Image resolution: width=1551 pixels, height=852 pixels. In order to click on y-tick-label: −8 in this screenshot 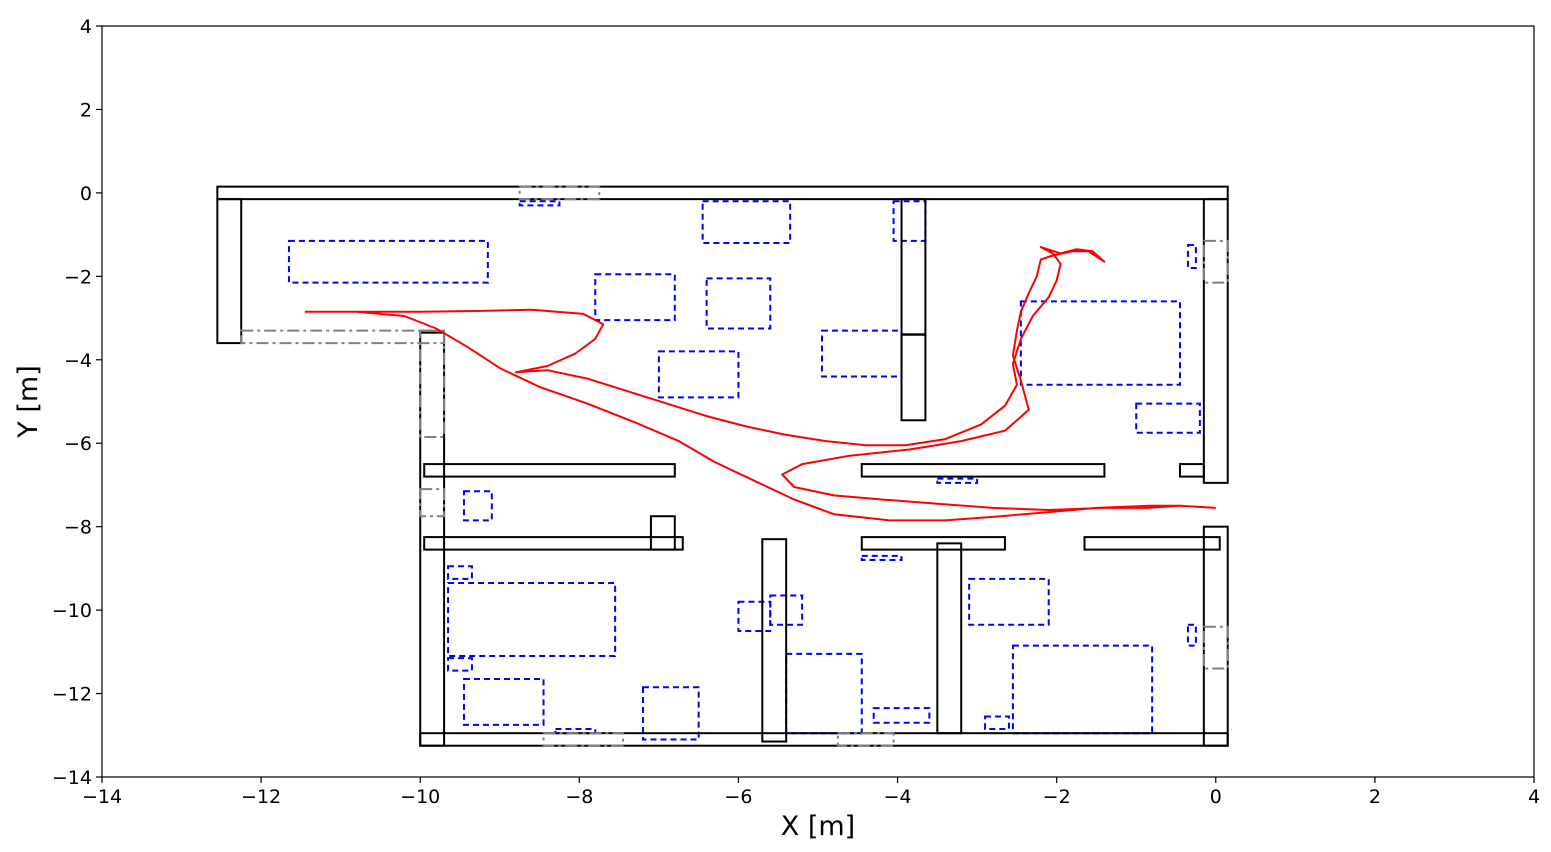, I will do `click(78, 528)`.